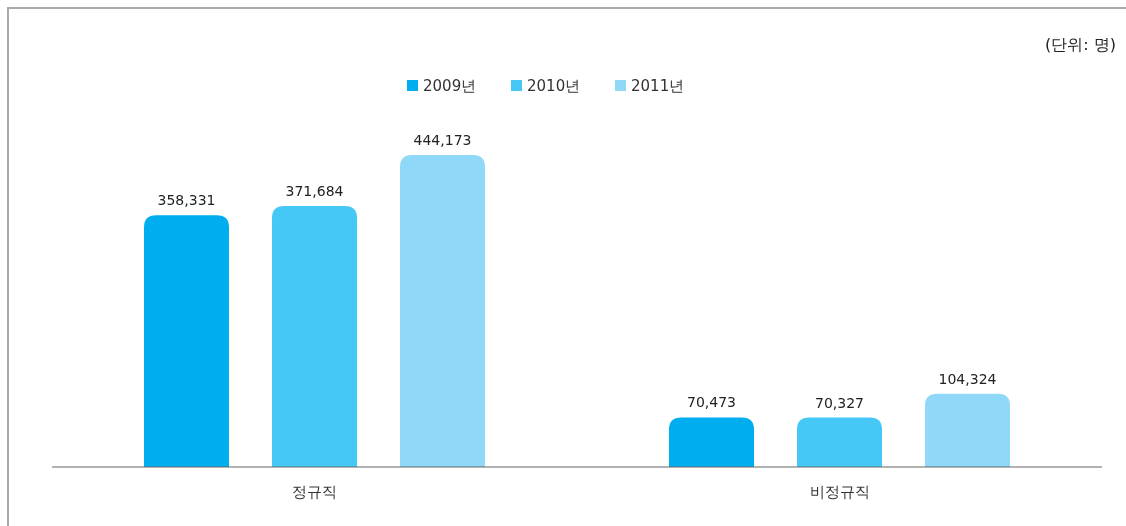 This screenshot has width=1126, height=526. What do you see at coordinates (450, 86) in the screenshot?
I see `legend-label: 2009년` at bounding box center [450, 86].